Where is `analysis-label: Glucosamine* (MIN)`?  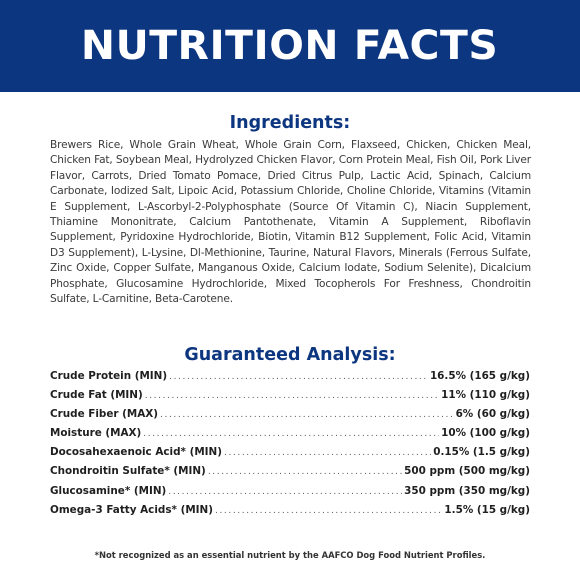 analysis-label: Glucosamine* (MIN) is located at coordinates (108, 490).